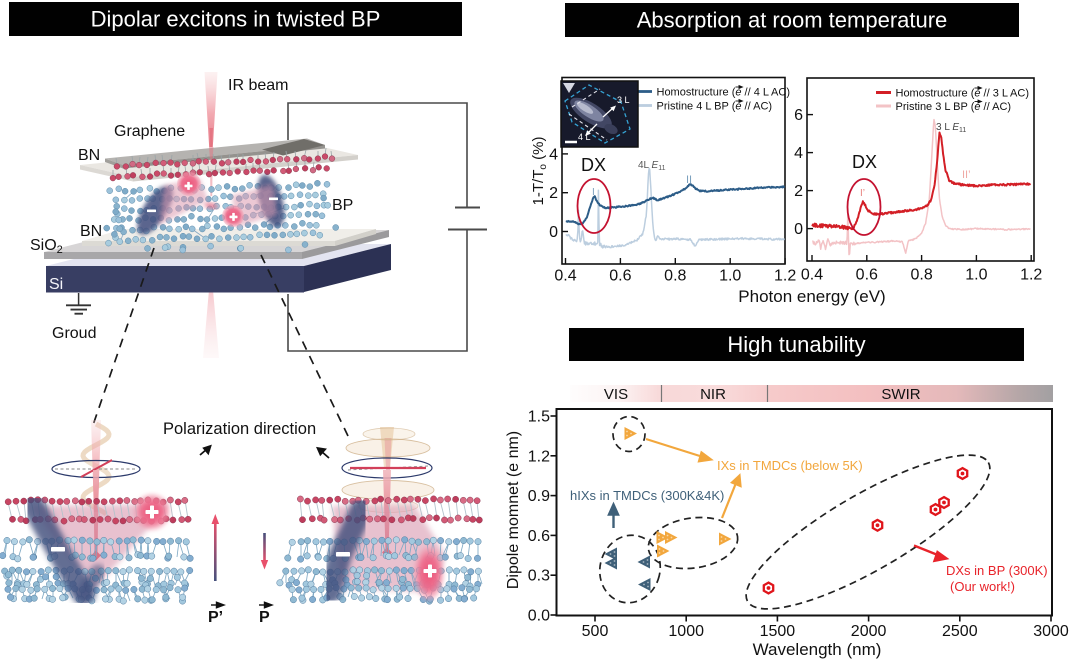 This screenshot has height=663, width=1080. What do you see at coordinates (951, 128) in the screenshot?
I see `svg-text: 3 L E11` at bounding box center [951, 128].